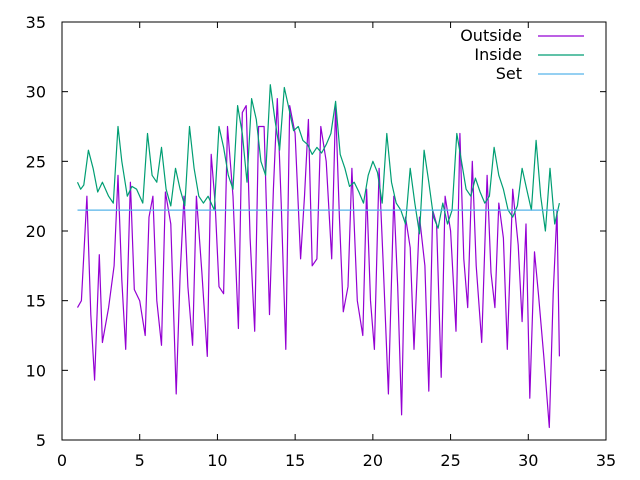 Image resolution: width=640 pixels, height=480 pixels. Describe the element at coordinates (295, 460) in the screenshot. I see `x-tick-label: 15` at that location.